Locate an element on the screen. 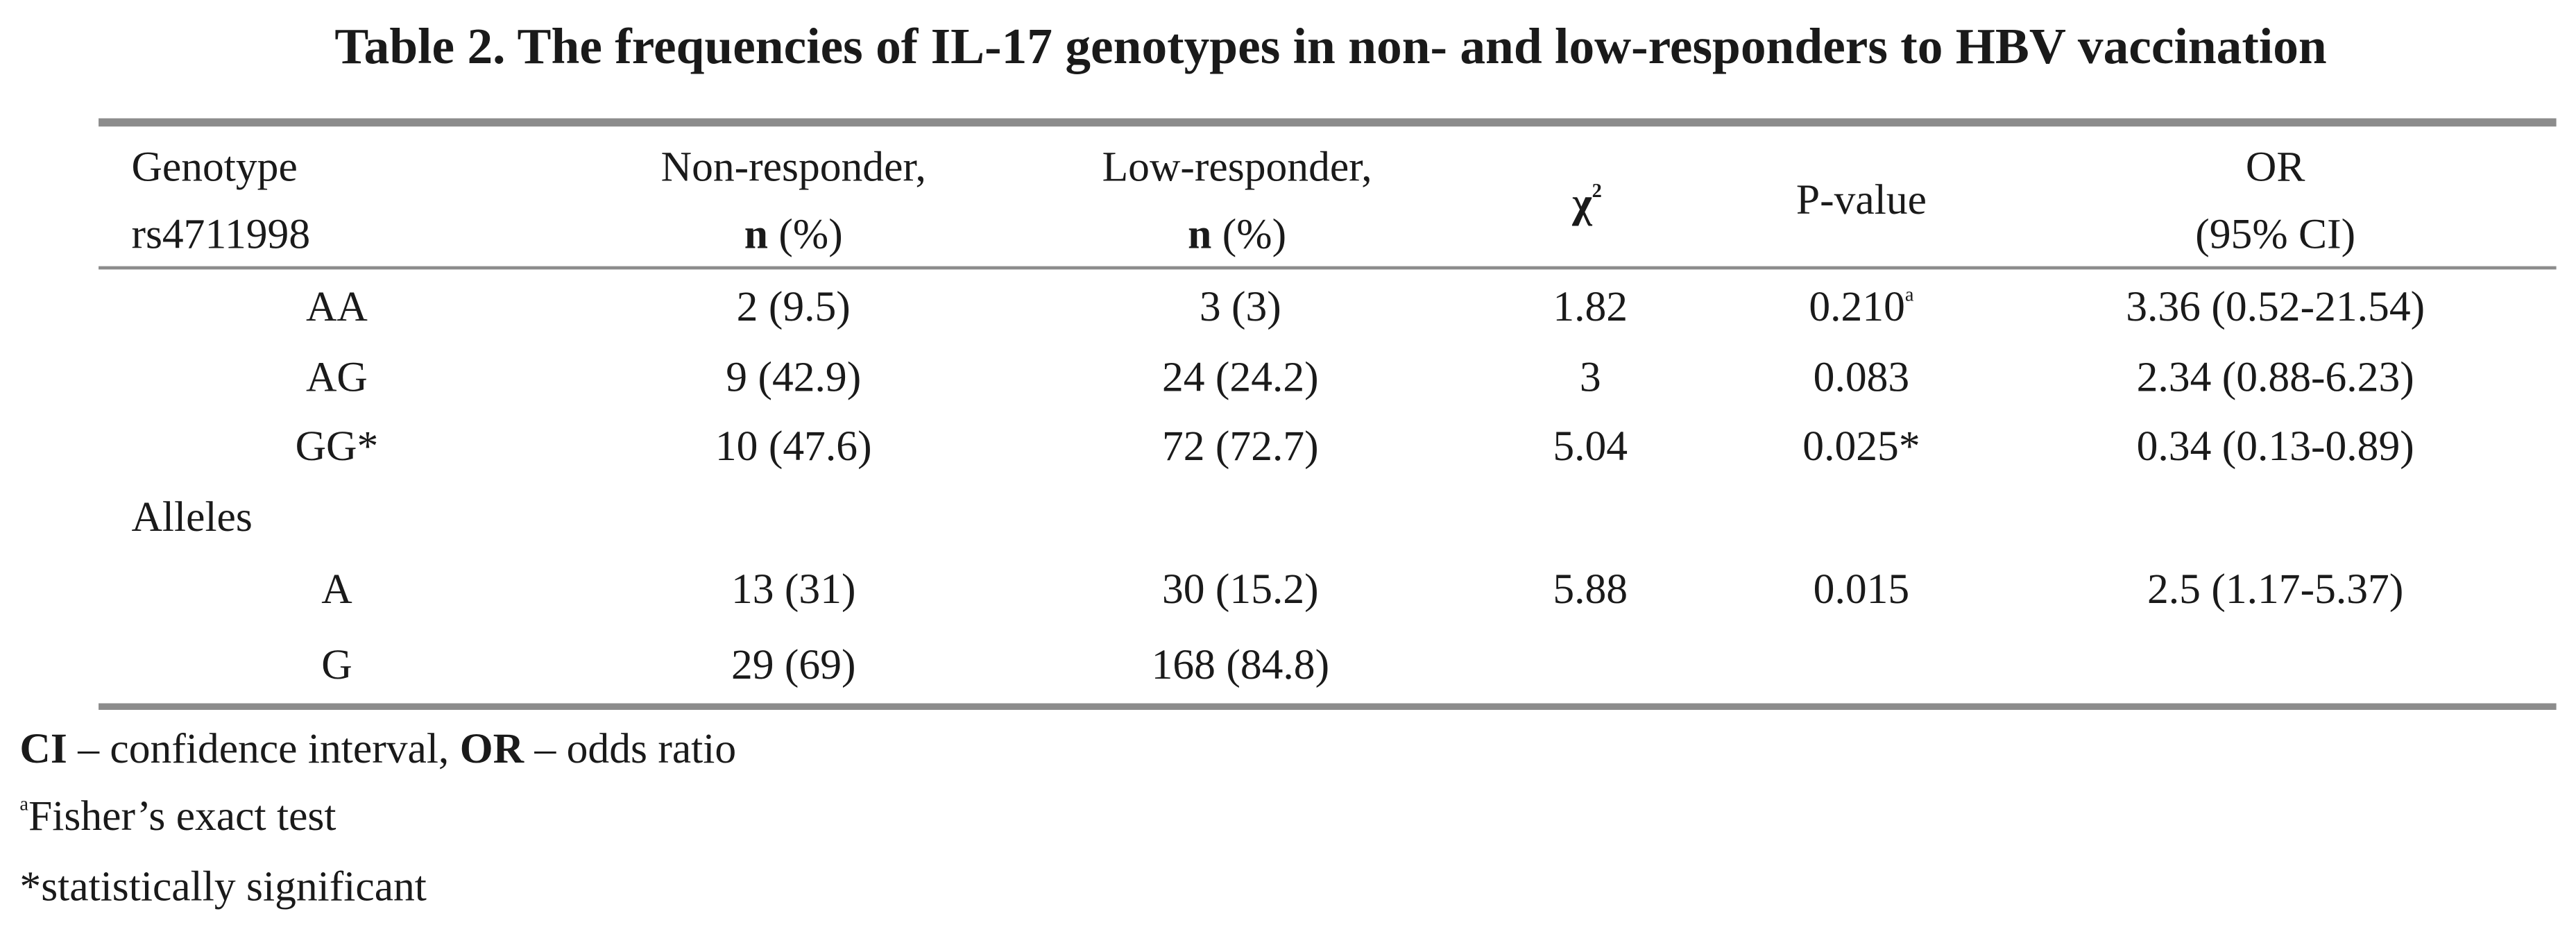  section-label: Alleles is located at coordinates (192, 517).